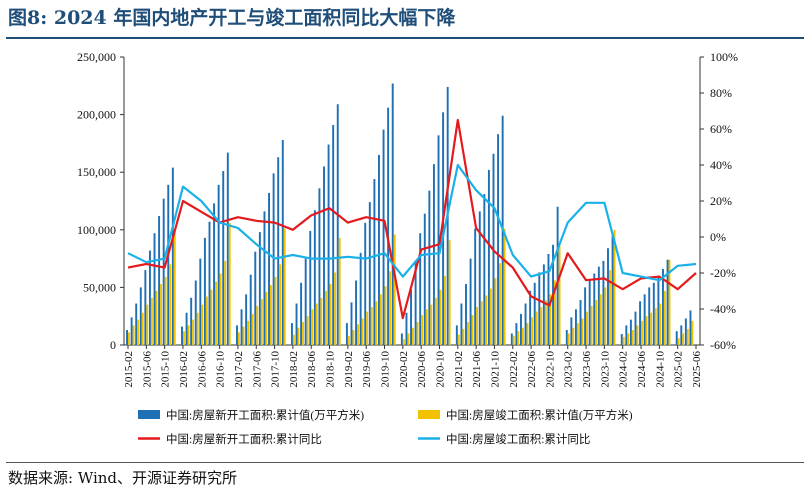 Image resolution: width=810 pixels, height=499 pixels. Describe the element at coordinates (99, 287) in the screenshot. I see `left-tick-label: 50,000` at that location.